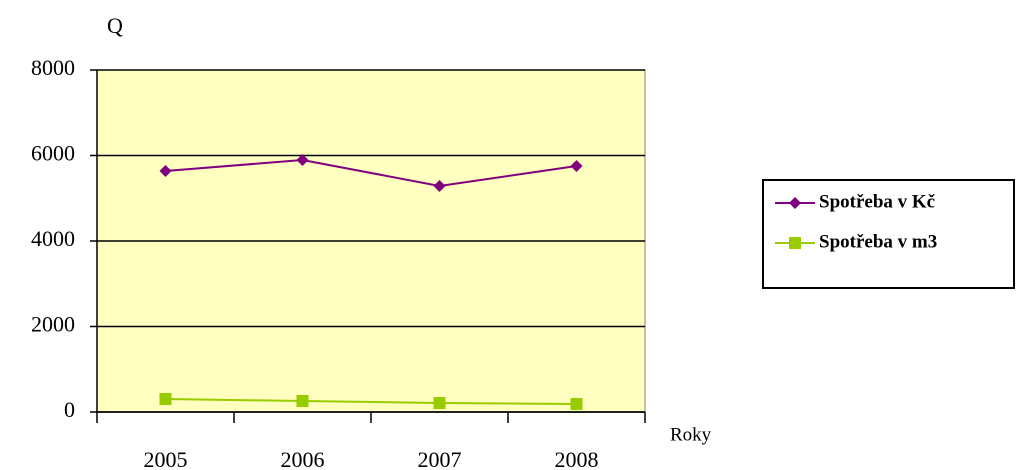 The height and width of the screenshot is (470, 1016). What do you see at coordinates (878, 241) in the screenshot?
I see `legend-label: Spotřeba v m3` at bounding box center [878, 241].